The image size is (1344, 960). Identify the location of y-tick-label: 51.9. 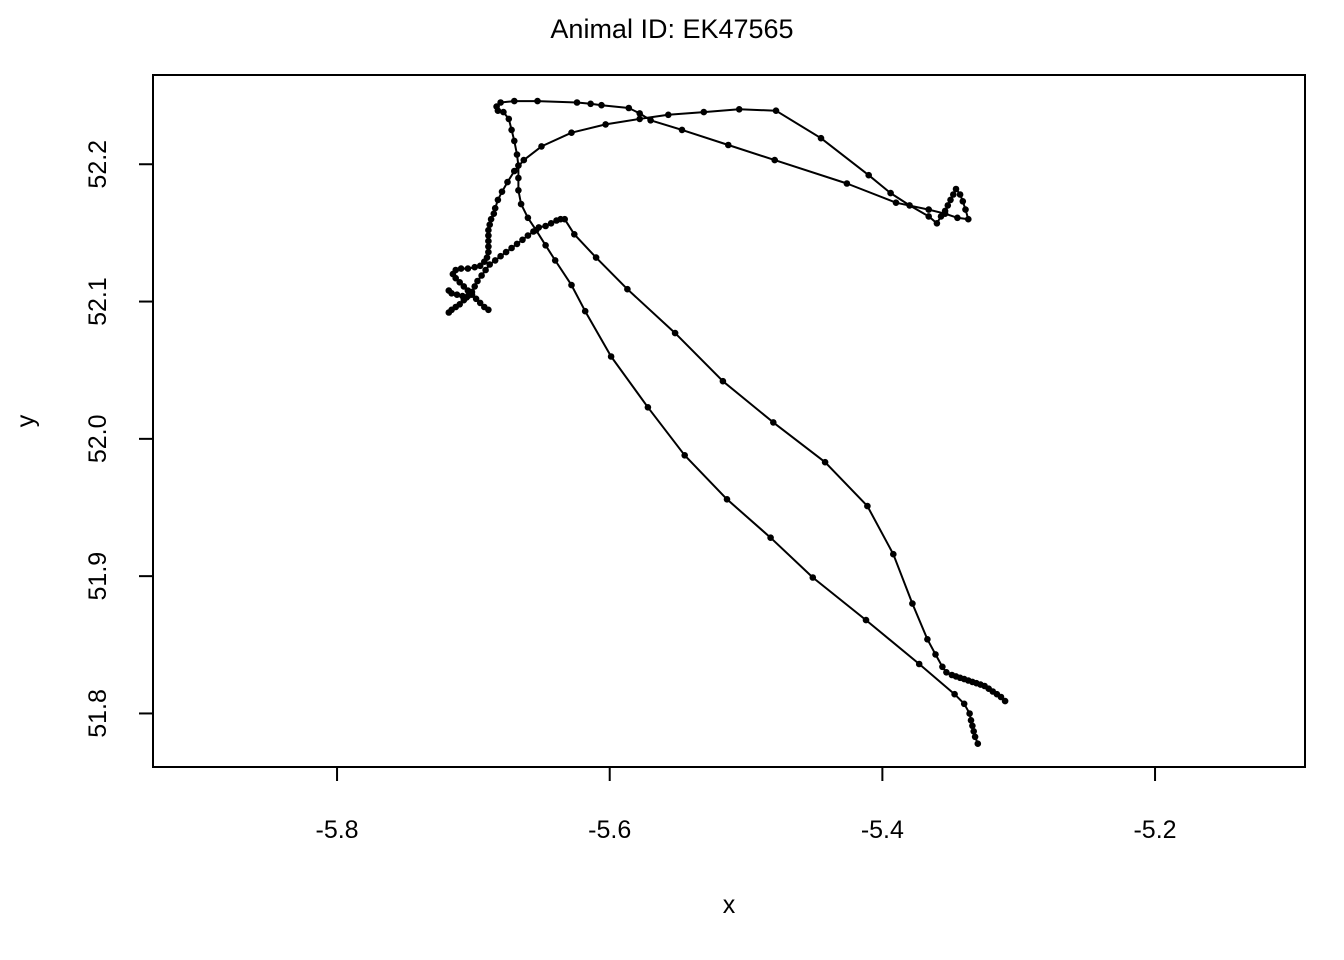
(98, 576).